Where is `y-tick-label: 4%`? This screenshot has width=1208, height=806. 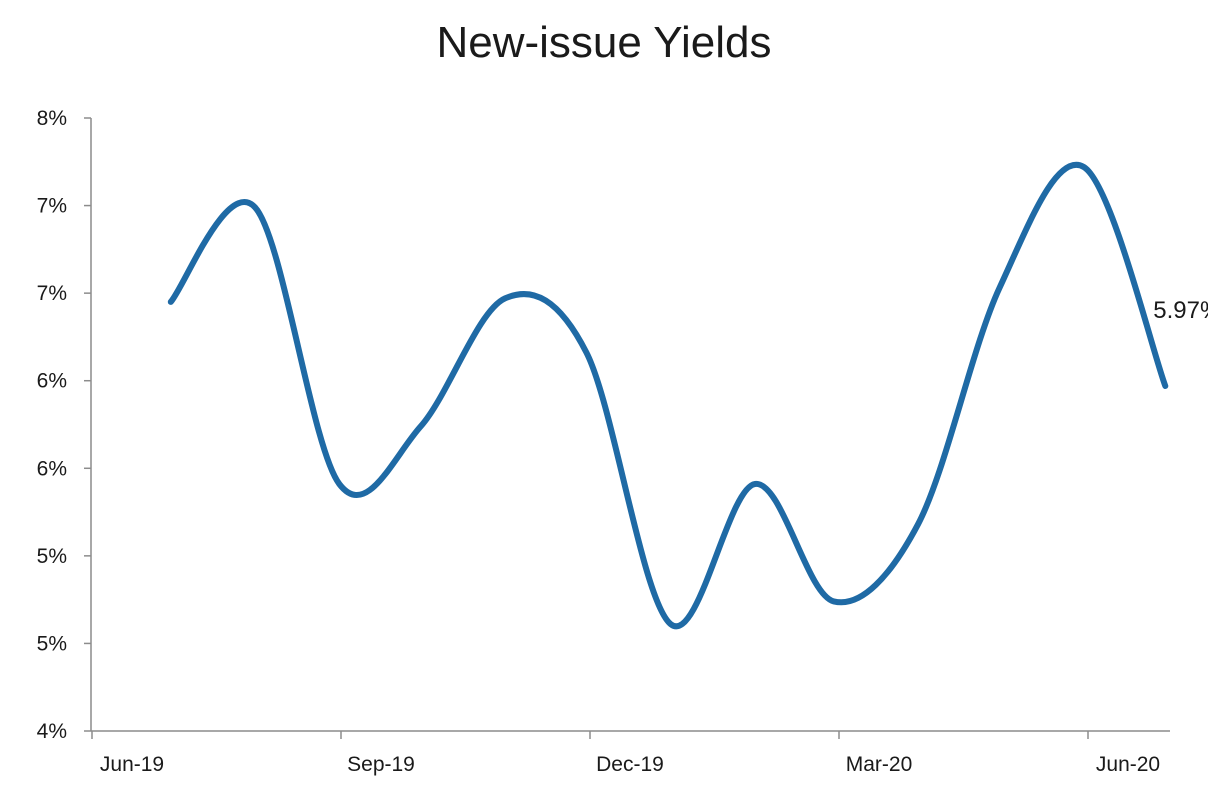
y-tick-label: 4% is located at coordinates (52, 731).